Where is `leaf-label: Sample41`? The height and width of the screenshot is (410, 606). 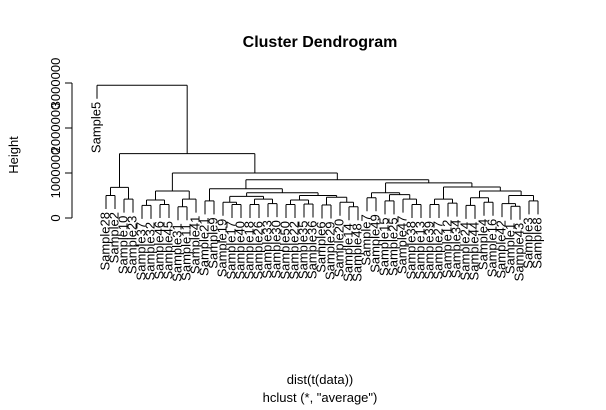
leaf-label: Sample41 is located at coordinates (194, 245).